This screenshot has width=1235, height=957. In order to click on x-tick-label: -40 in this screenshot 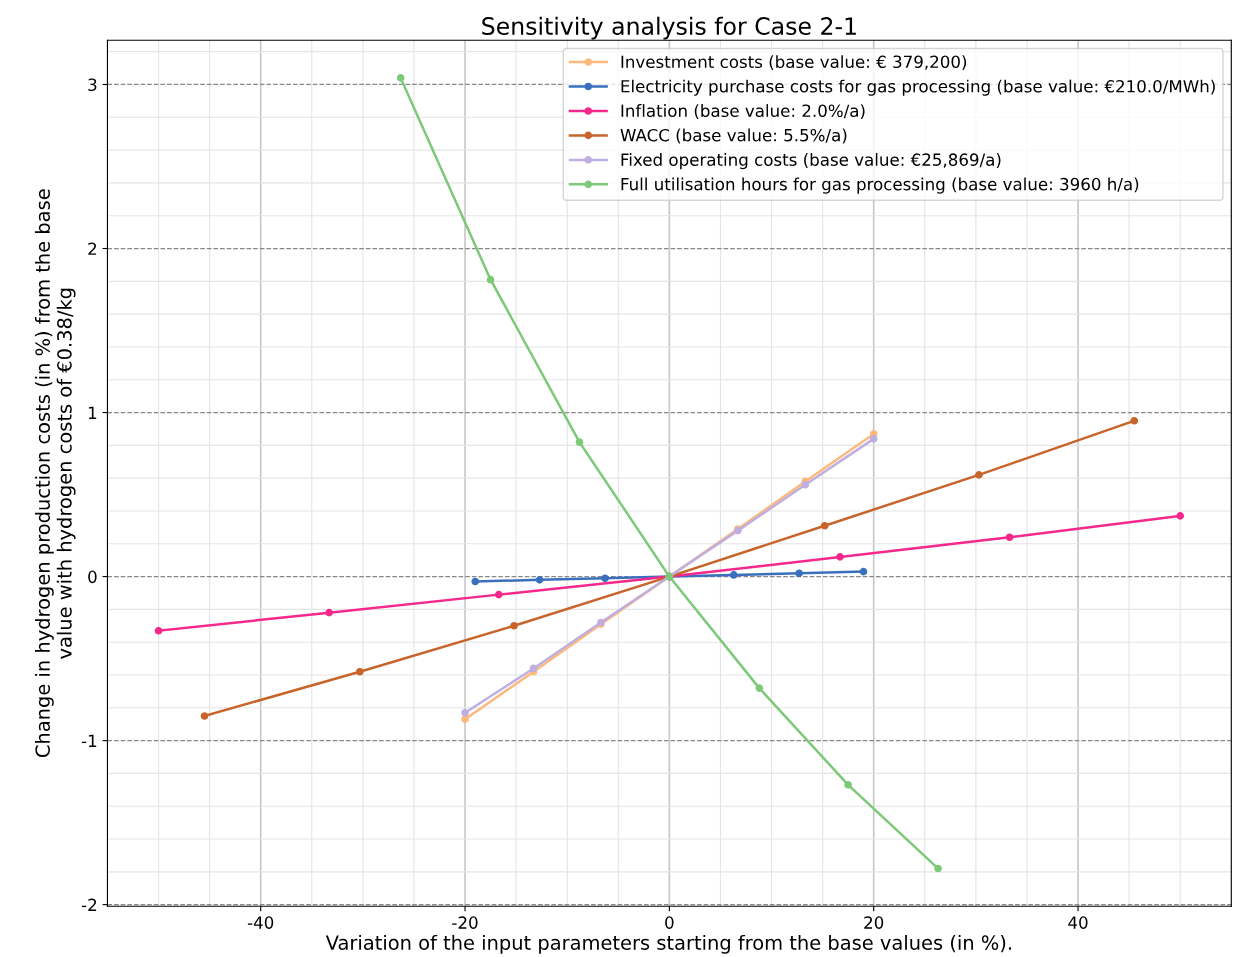, I will do `click(260, 922)`.